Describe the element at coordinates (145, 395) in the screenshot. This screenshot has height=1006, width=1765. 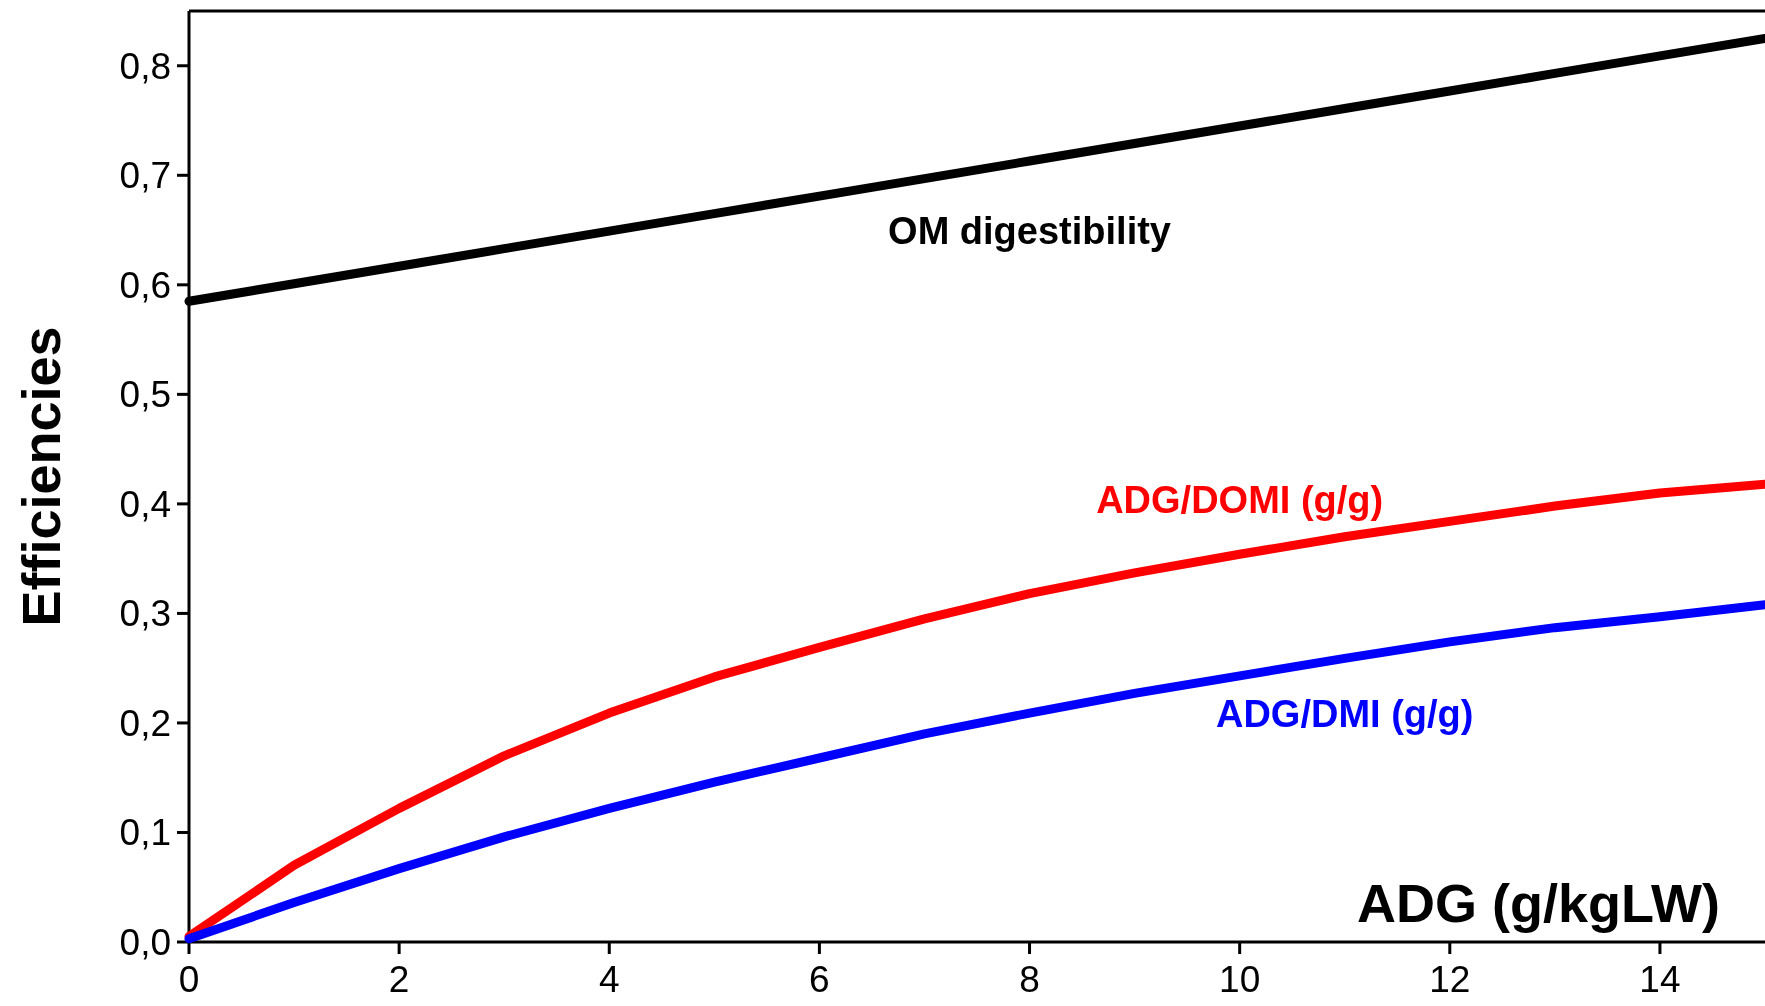
I see `y-tick-label: 0,5` at that location.